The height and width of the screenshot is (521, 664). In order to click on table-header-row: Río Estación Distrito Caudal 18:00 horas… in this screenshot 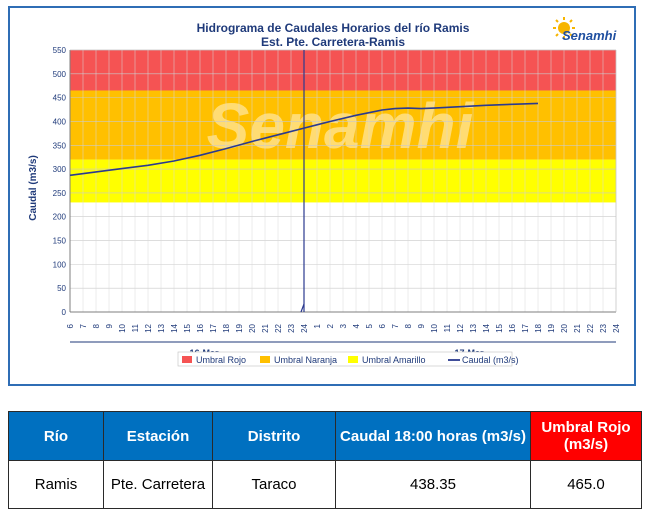, I will do `click(325, 436)`.